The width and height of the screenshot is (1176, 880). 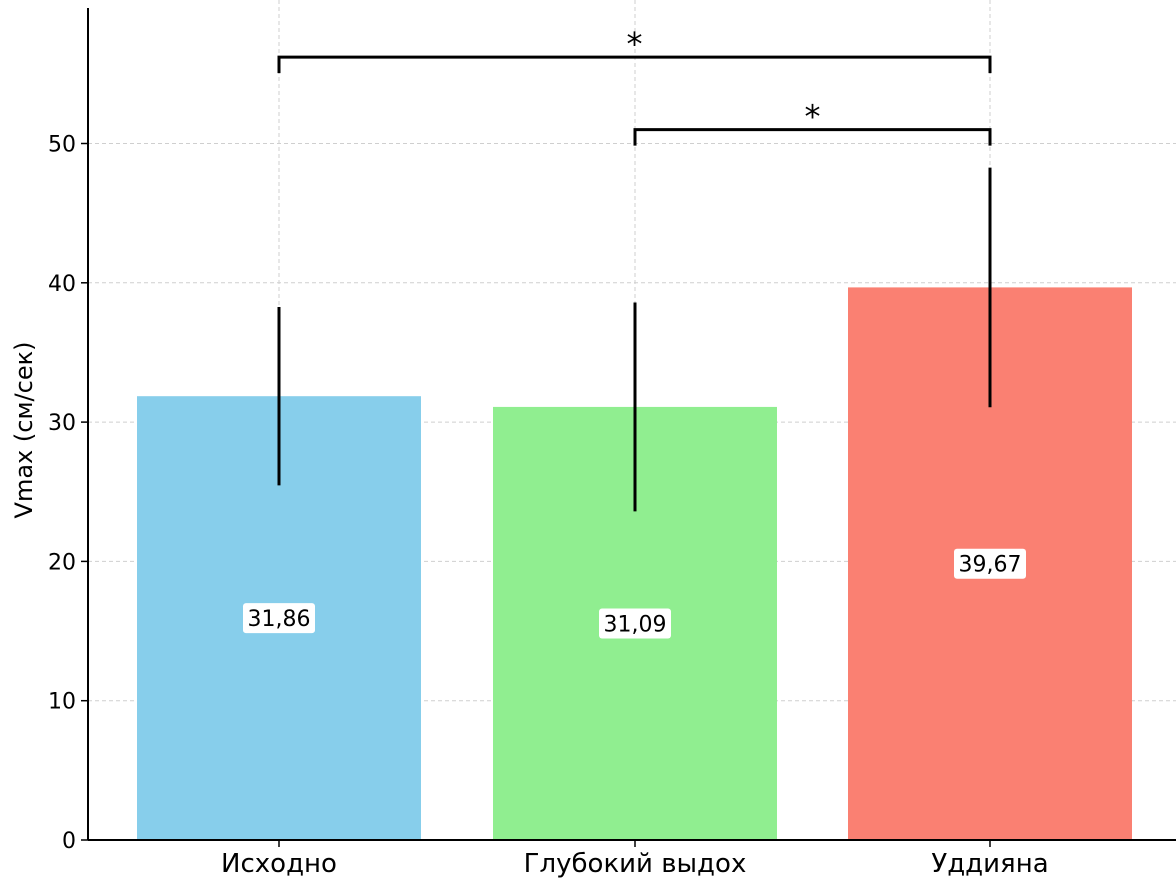 What do you see at coordinates (62, 423) in the screenshot?
I see `y-tick-label: 30` at bounding box center [62, 423].